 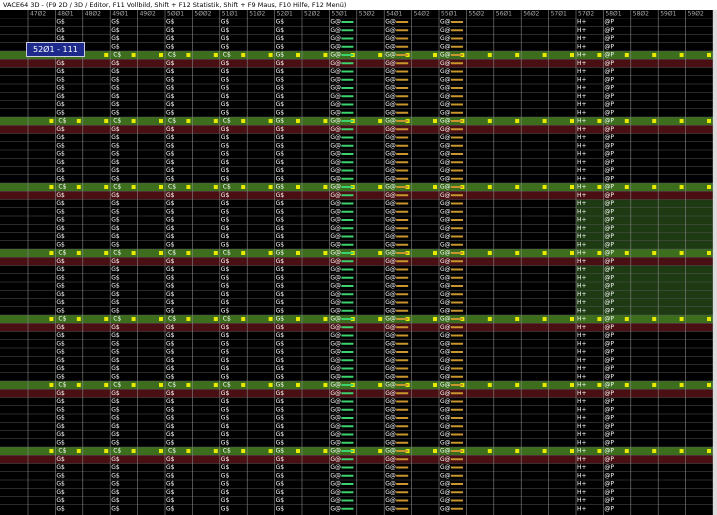 I want to click on column-header: 55Ø2, so click(x=476, y=14).